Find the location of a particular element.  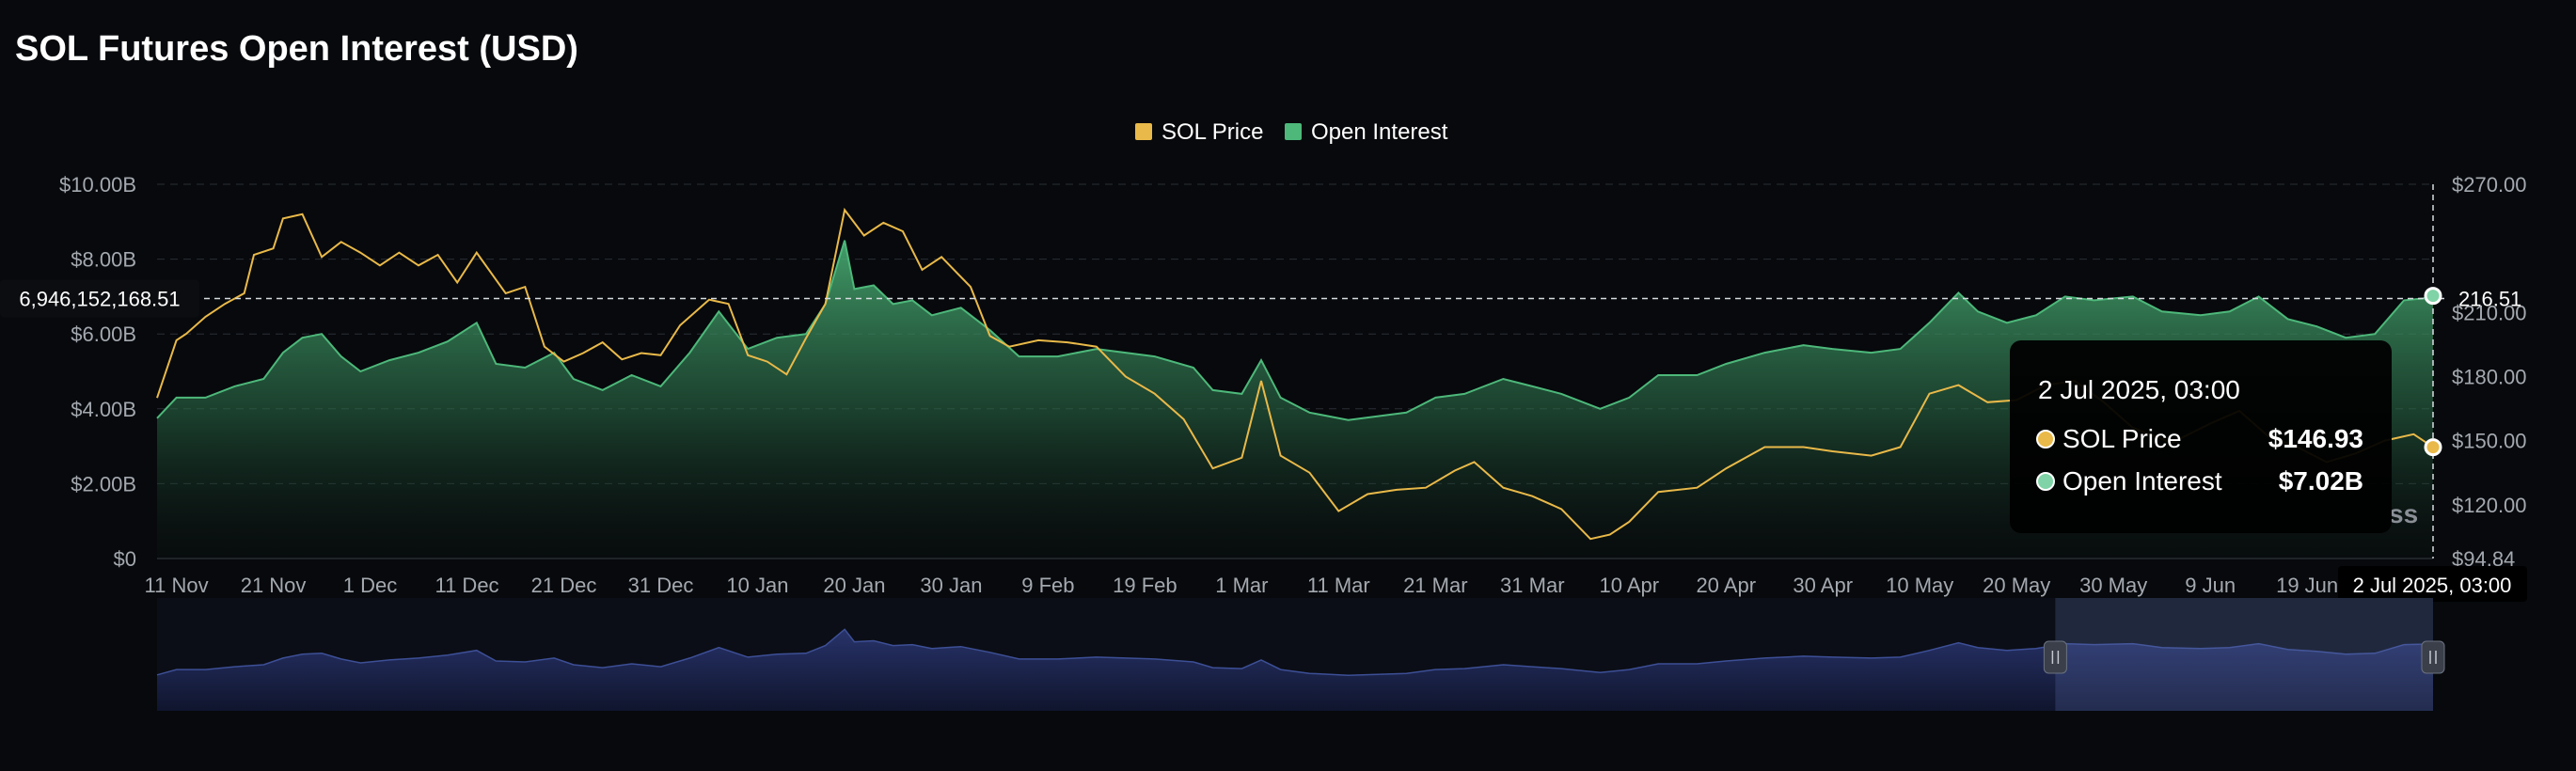

right-tick-label-1: $120.00 is located at coordinates (2489, 505).